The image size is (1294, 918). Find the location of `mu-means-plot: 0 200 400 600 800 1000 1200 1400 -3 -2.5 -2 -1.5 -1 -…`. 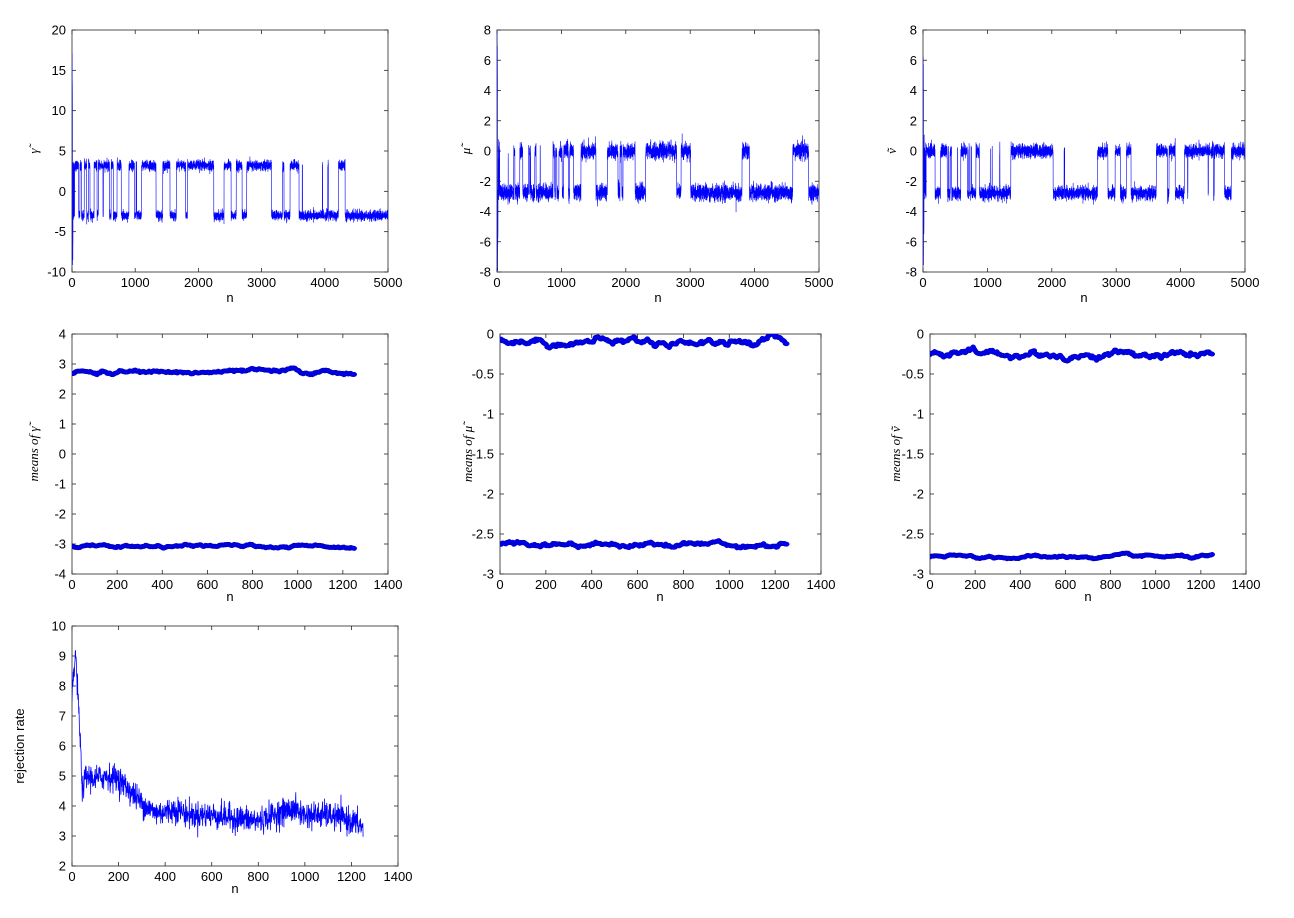

mu-means-plot: 0 200 400 600 800 1000 1200 1400 -3 -2.5 -2 -1.5 -1 -… is located at coordinates (654, 460).